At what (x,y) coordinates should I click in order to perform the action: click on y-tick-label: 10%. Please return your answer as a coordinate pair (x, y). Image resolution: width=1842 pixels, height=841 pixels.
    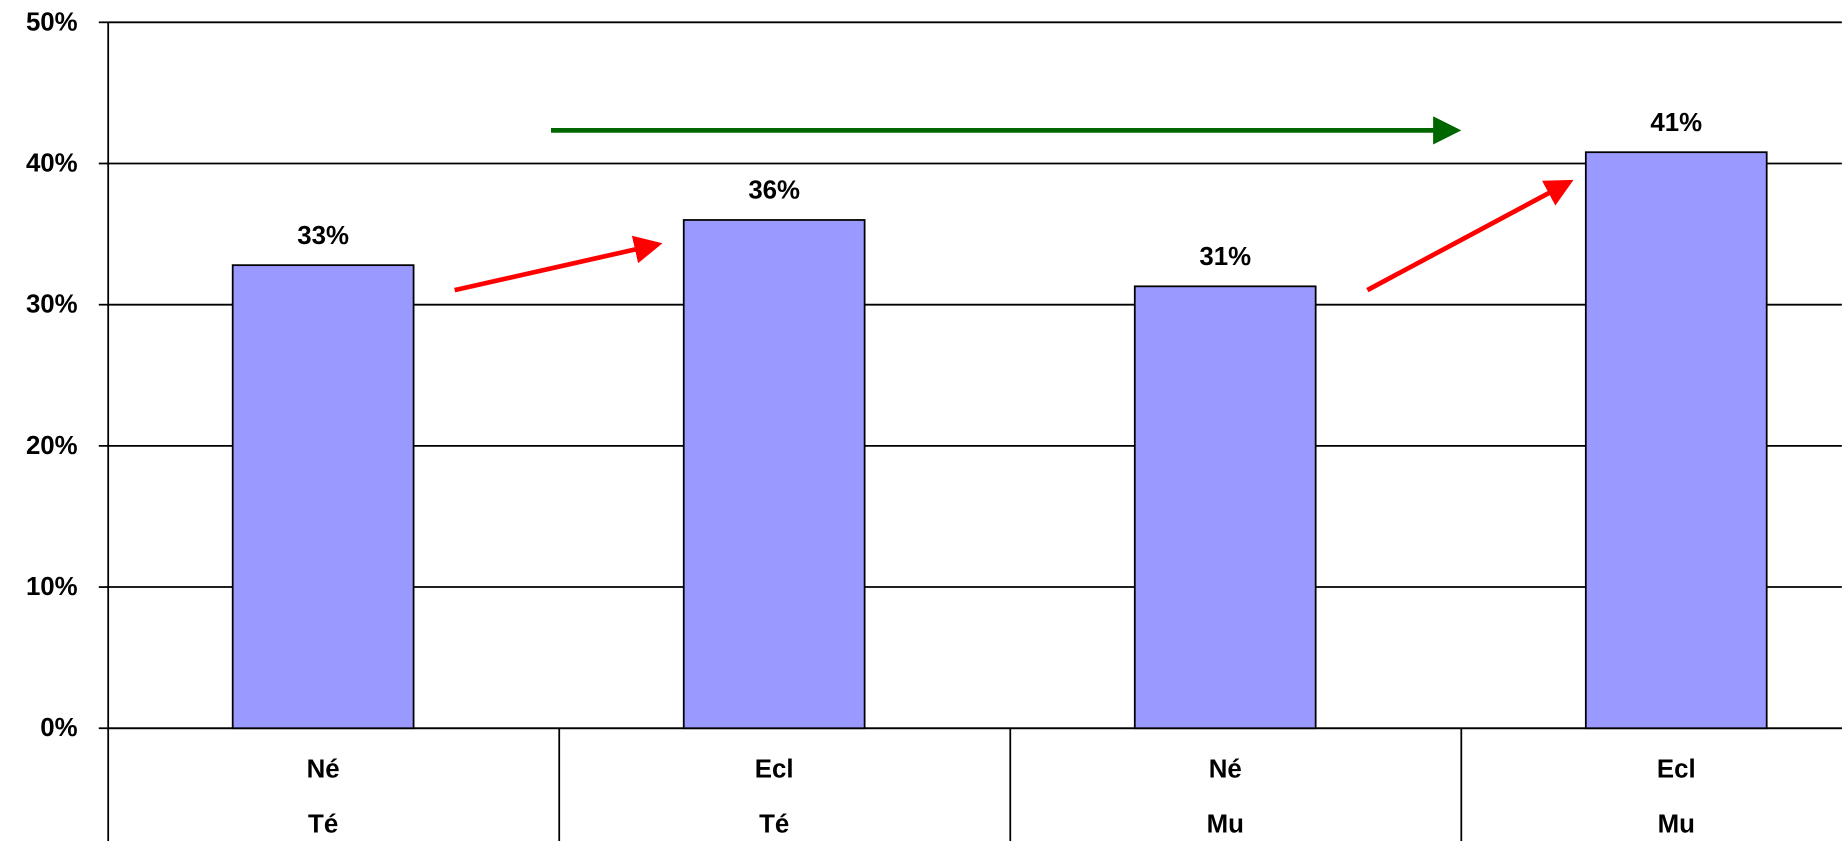
    Looking at the image, I should click on (52, 587).